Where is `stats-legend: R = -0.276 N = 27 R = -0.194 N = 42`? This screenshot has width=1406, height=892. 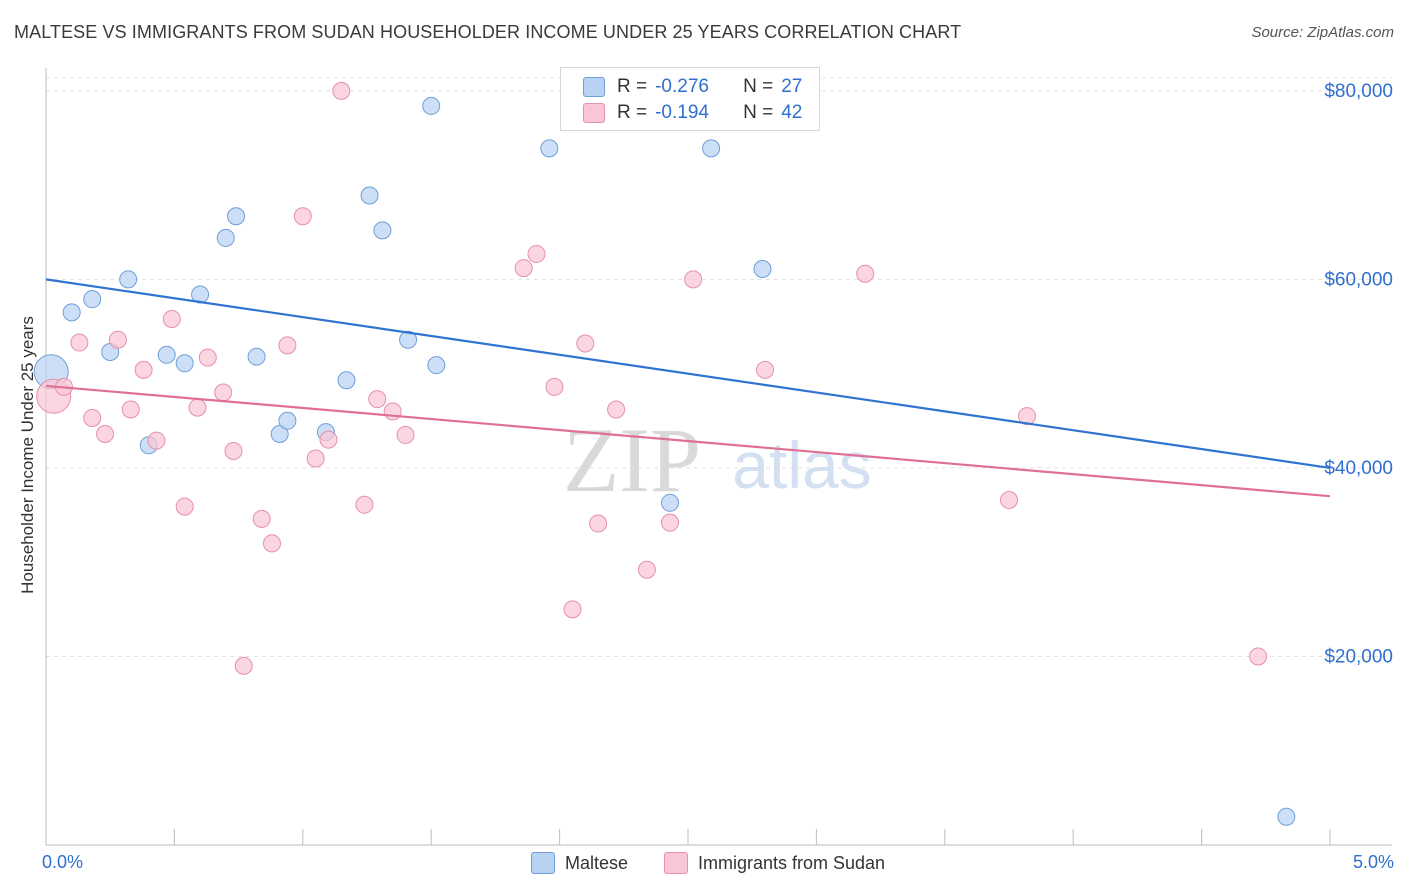
stats-legend: R = -0.276 N = 27 R = -0.194 N = 42 is located at coordinates (690, 99).